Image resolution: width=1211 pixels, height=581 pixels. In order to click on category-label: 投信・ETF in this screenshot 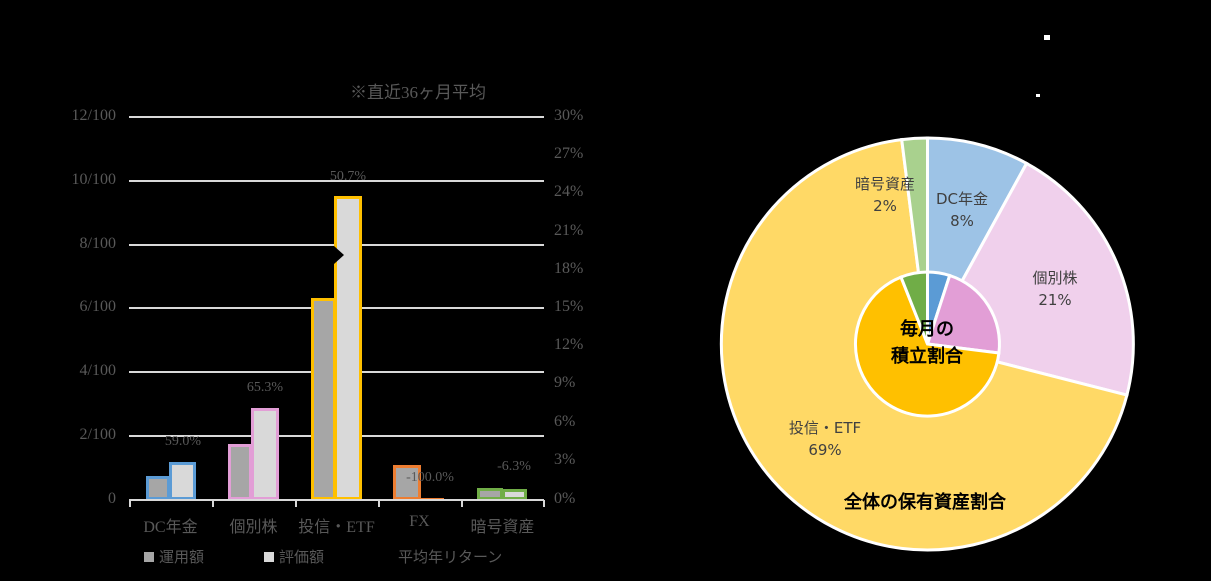, I will do `click(336, 527)`.